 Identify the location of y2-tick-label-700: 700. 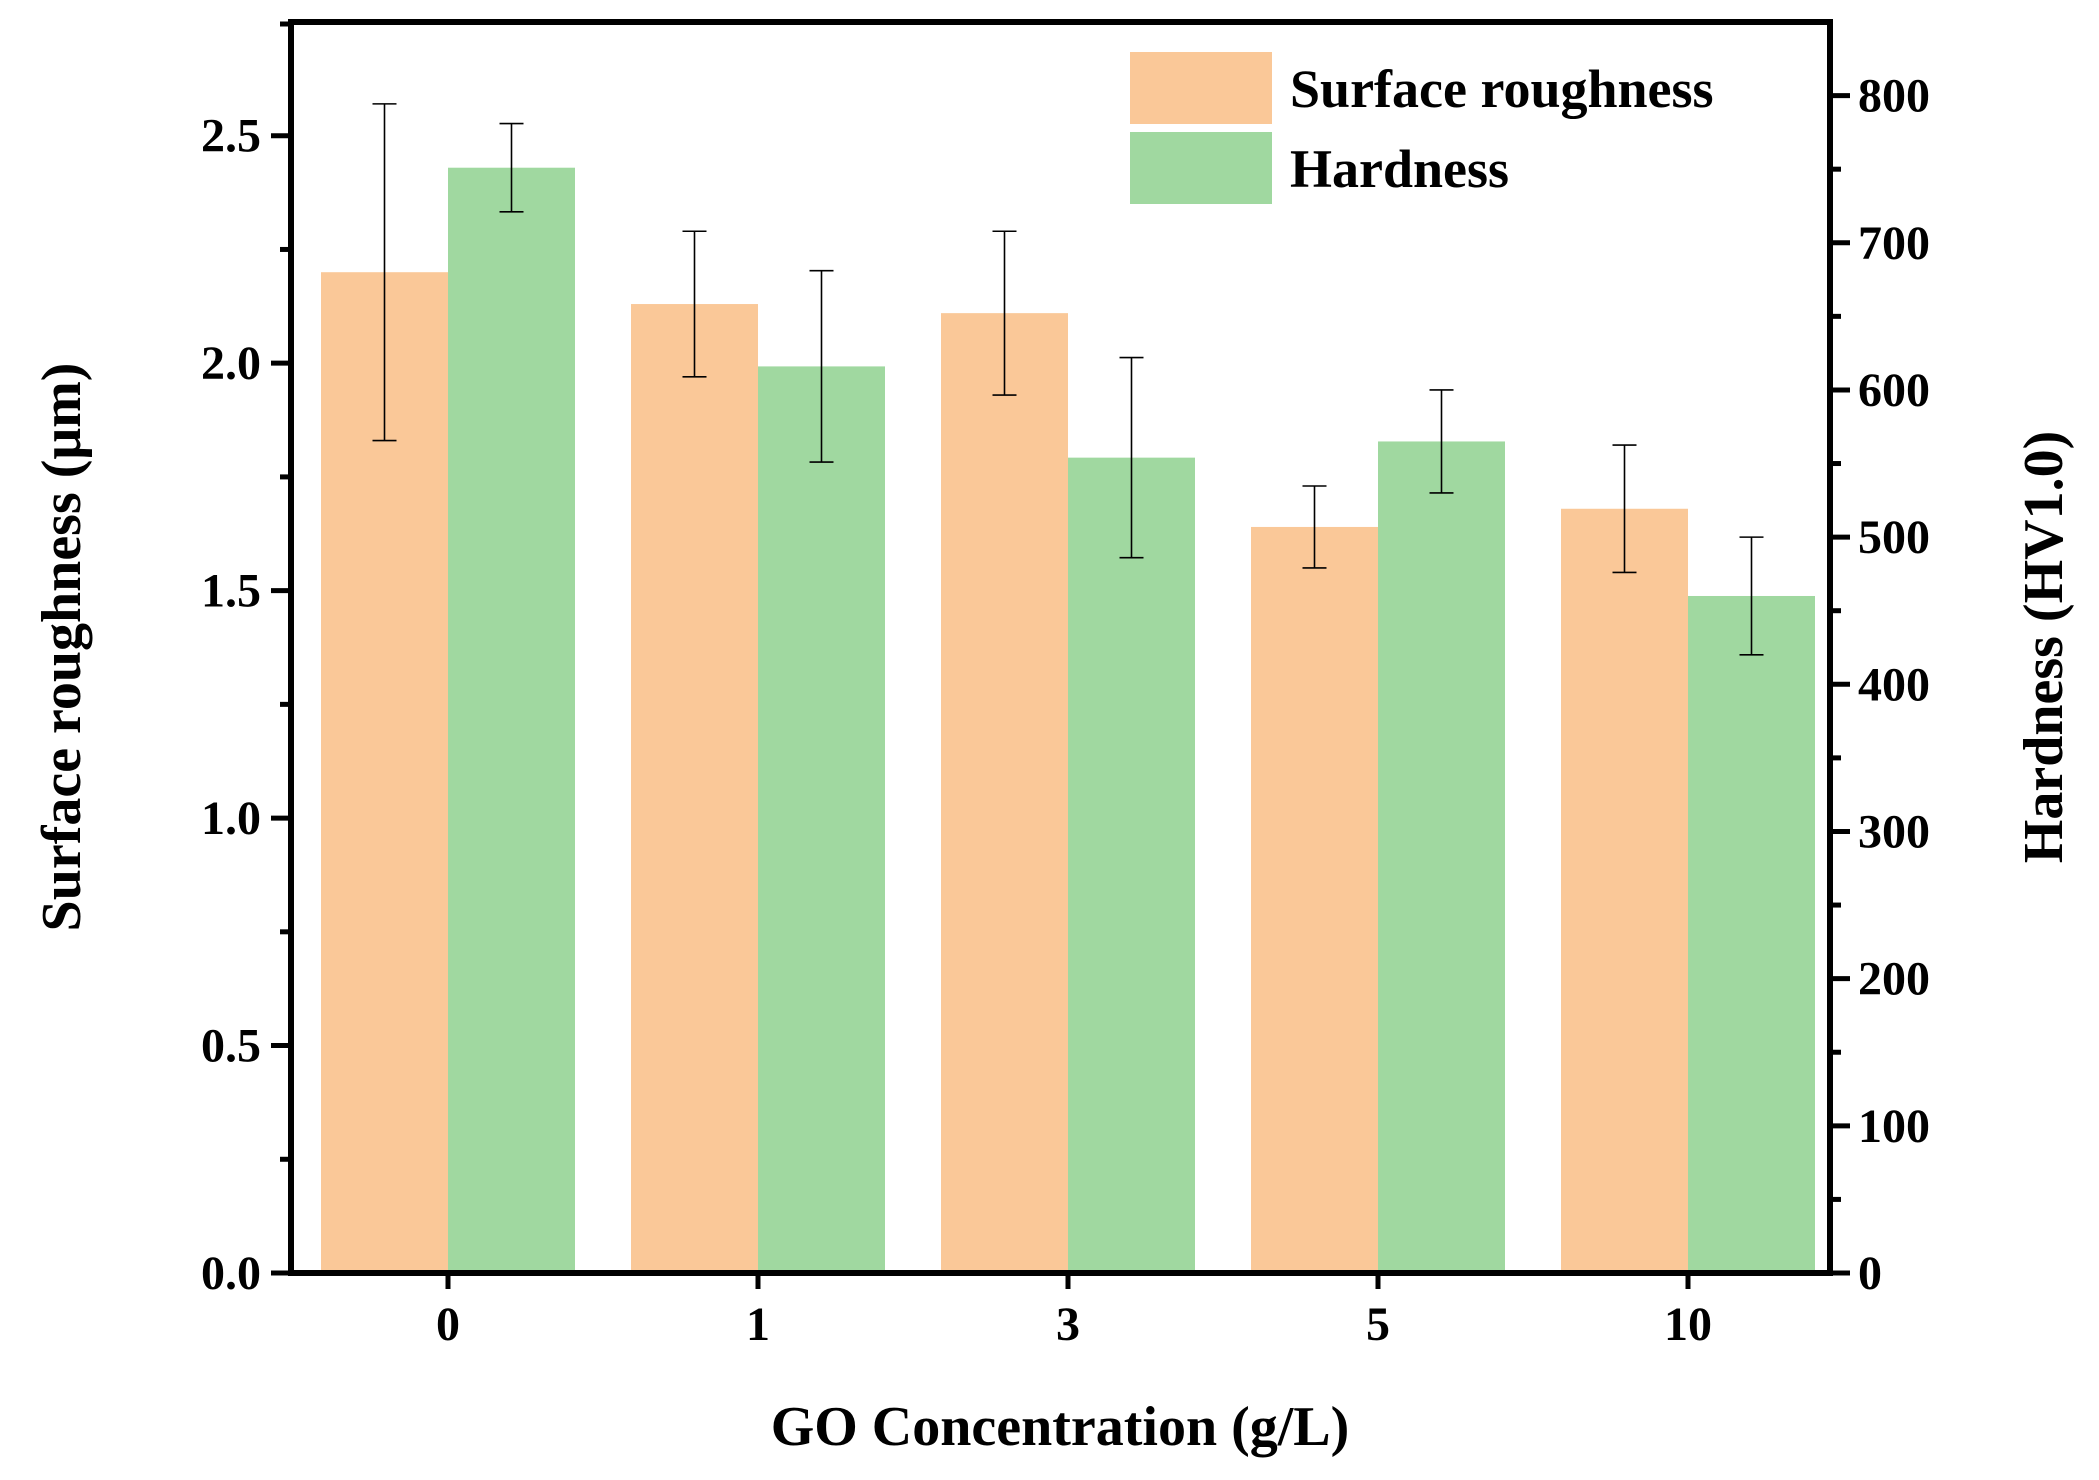
(1894, 243).